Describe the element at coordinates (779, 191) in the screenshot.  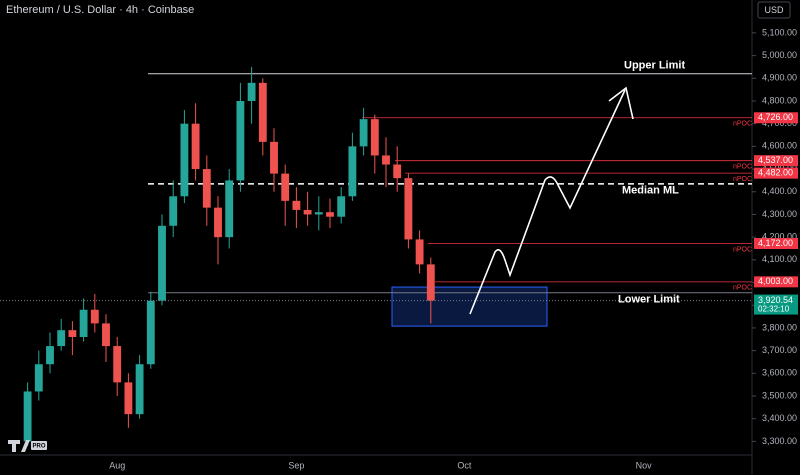
I see `y-tick-label: 4,400.00` at that location.